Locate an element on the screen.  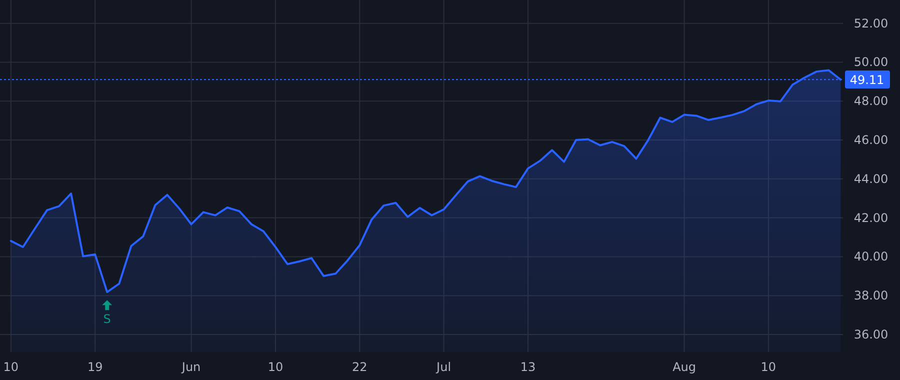
y-tick-label: 44.00 is located at coordinates (871, 179).